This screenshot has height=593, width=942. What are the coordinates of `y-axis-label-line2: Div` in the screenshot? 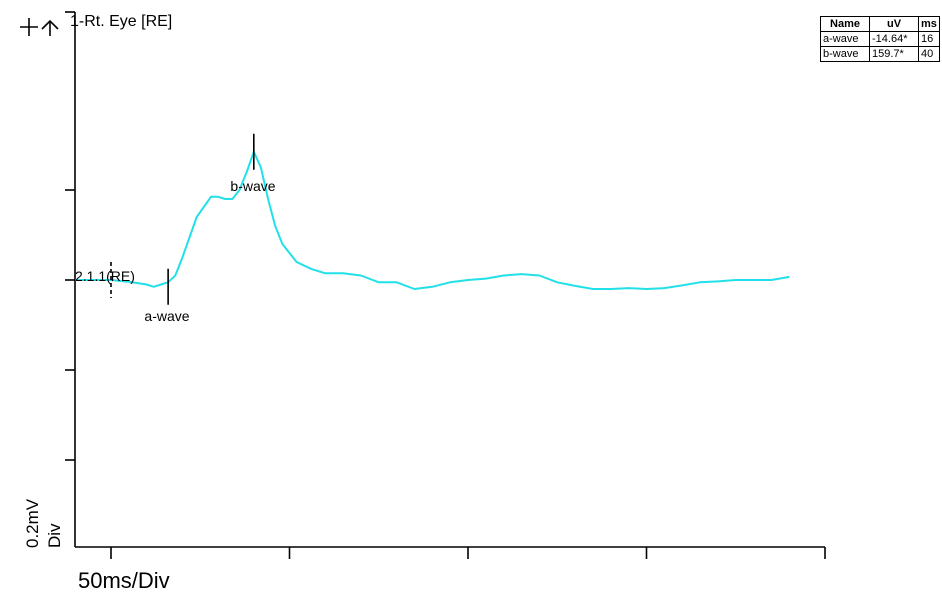 It's located at (54, 535).